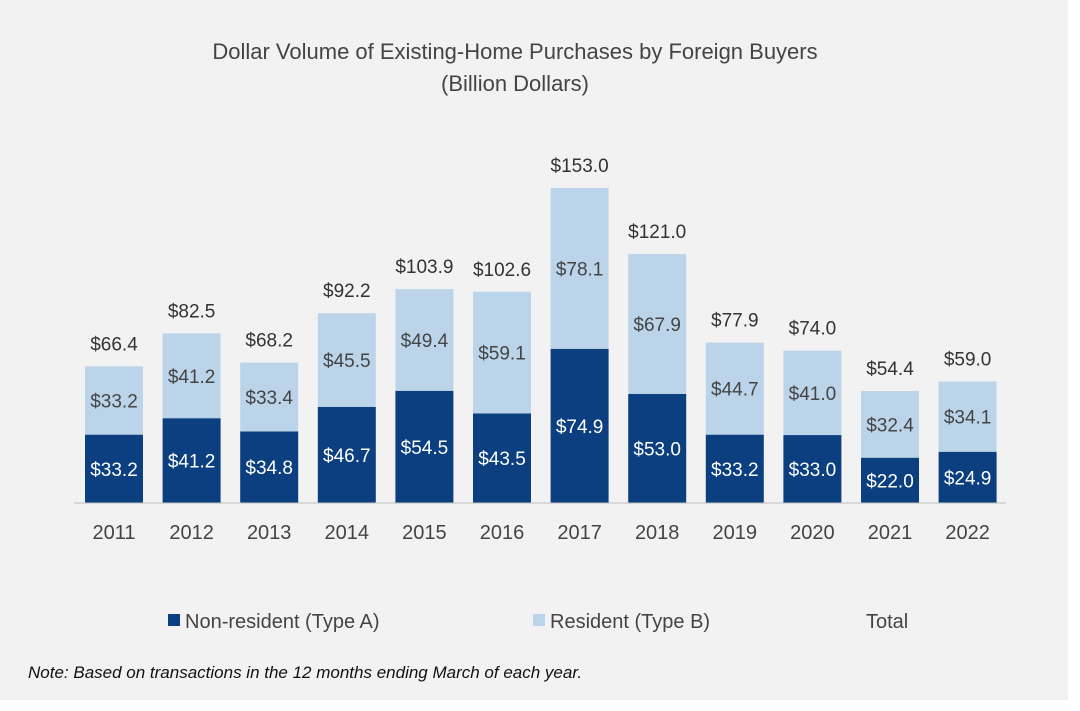  Describe the element at coordinates (968, 360) in the screenshot. I see `data-label-total-2022: $59.0` at that location.